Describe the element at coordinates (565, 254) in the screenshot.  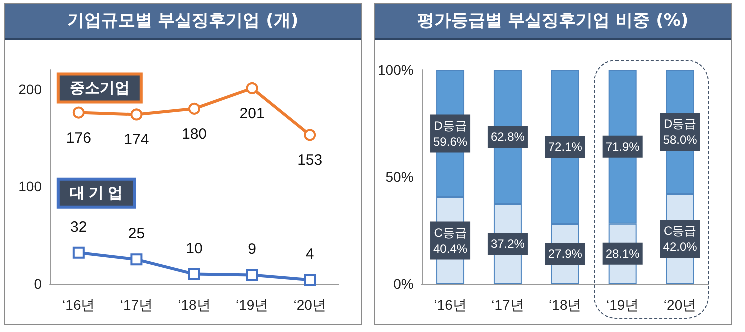
I see `data-label: 27.9%` at that location.